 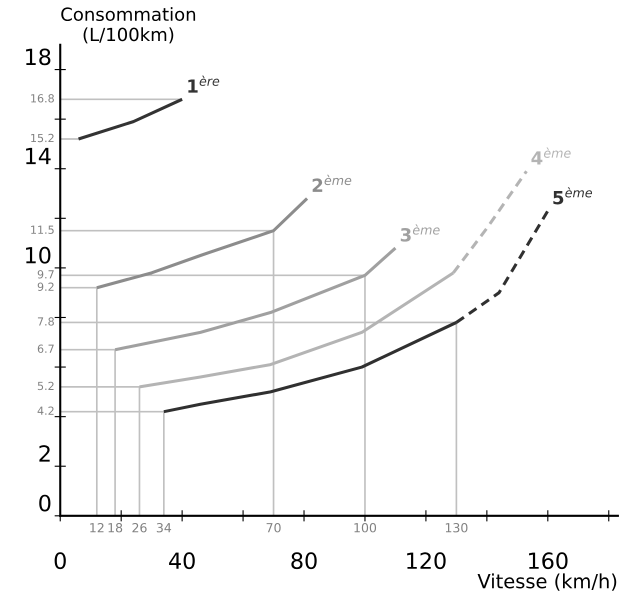 What do you see at coordinates (115, 527) in the screenshot?
I see `annotation: 18` at bounding box center [115, 527].